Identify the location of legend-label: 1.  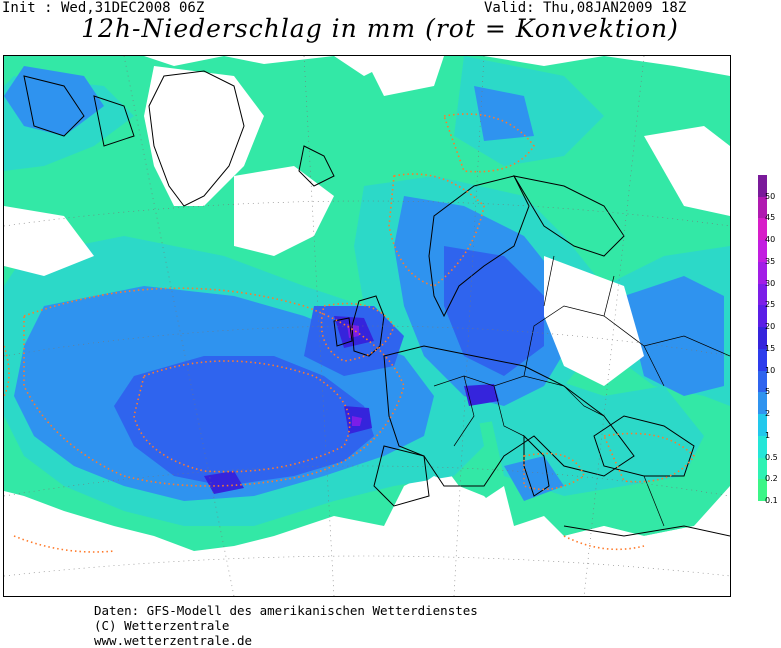
(768, 435).